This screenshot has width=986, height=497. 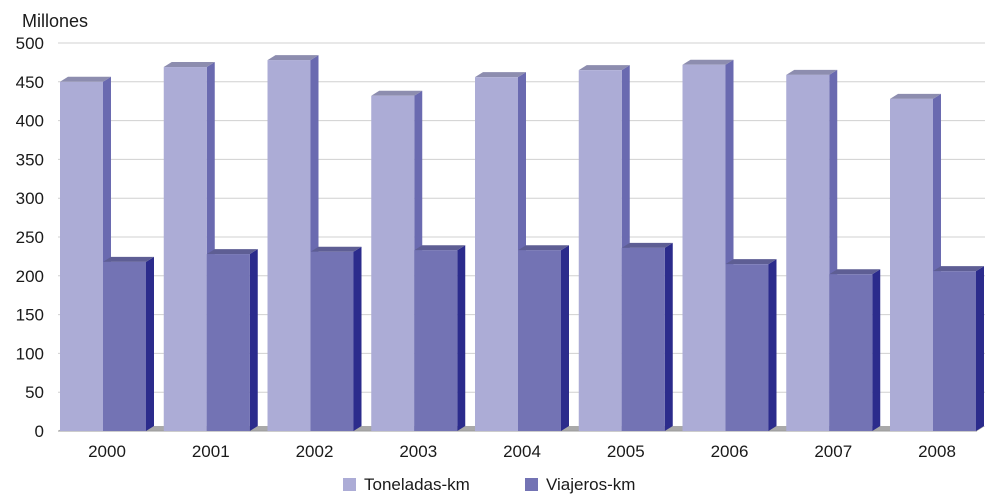 I want to click on x-tick-label: 2006, so click(x=730, y=451).